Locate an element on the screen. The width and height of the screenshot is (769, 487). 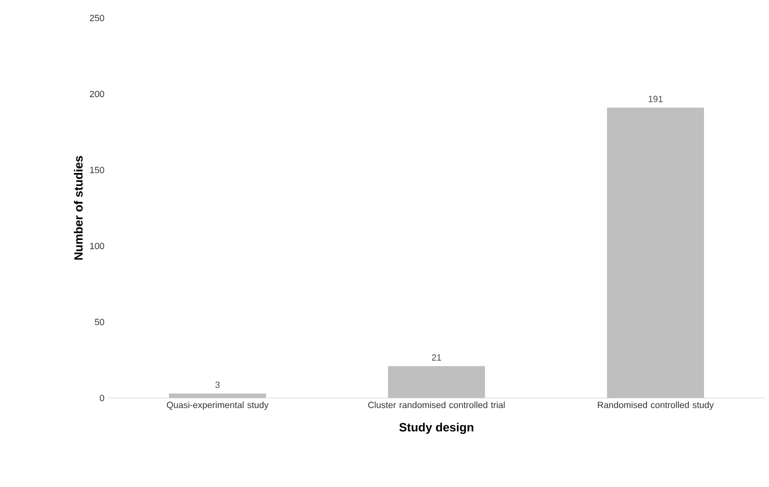
x-axis-title: Study design is located at coordinates (436, 428).